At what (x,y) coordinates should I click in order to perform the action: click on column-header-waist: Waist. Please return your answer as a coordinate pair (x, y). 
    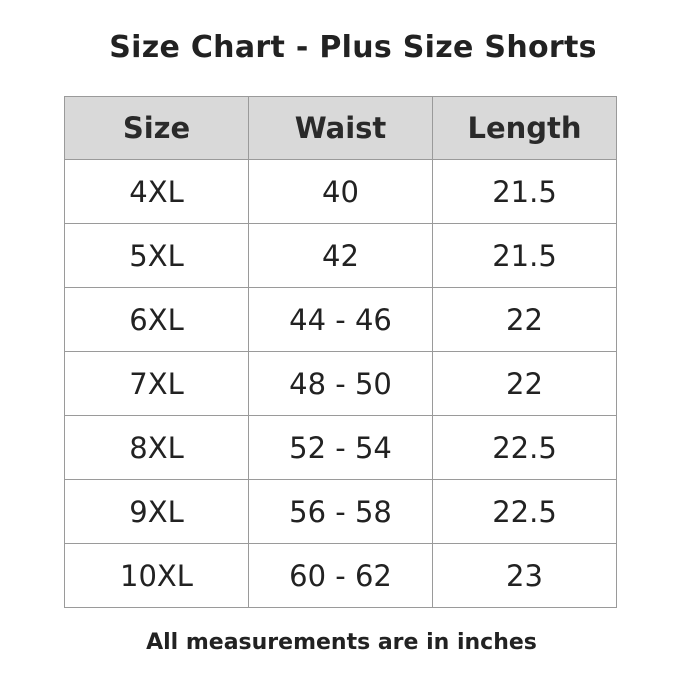
    Looking at the image, I should click on (340, 128).